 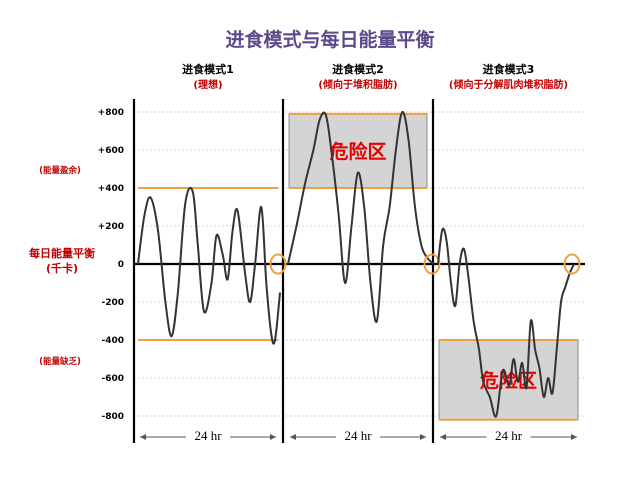 I want to click on y-tick-label: -600, so click(x=112, y=379).